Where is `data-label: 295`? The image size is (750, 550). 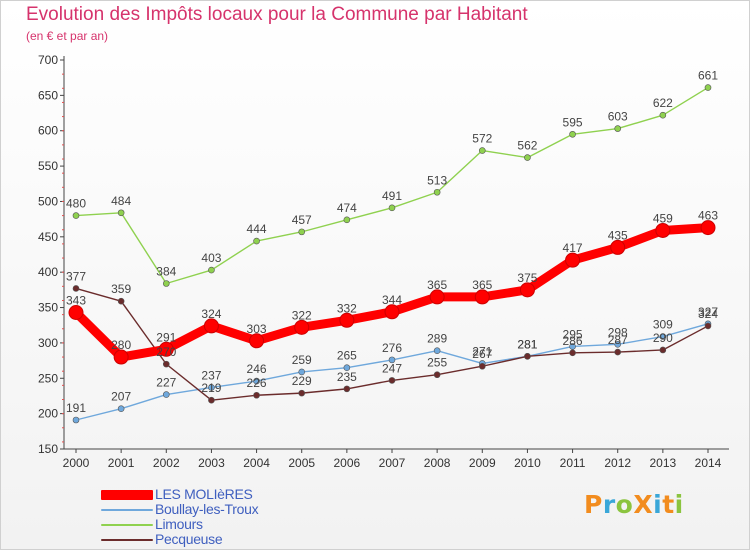
data-label: 295 is located at coordinates (573, 334).